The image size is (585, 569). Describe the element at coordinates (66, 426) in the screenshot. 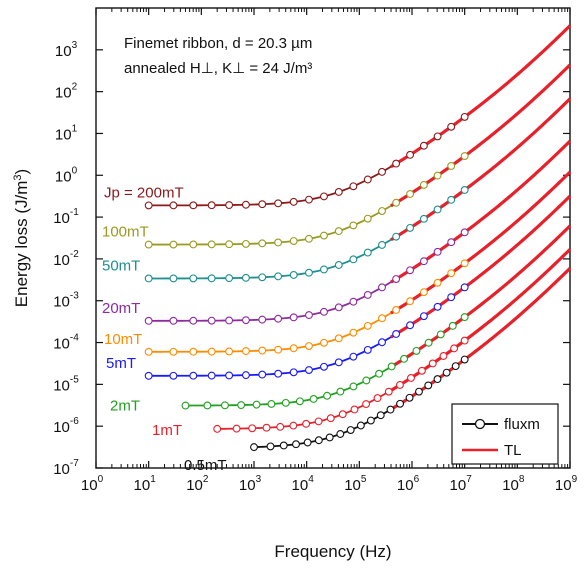

I see `y-tick-label: 10⁻⁶` at that location.